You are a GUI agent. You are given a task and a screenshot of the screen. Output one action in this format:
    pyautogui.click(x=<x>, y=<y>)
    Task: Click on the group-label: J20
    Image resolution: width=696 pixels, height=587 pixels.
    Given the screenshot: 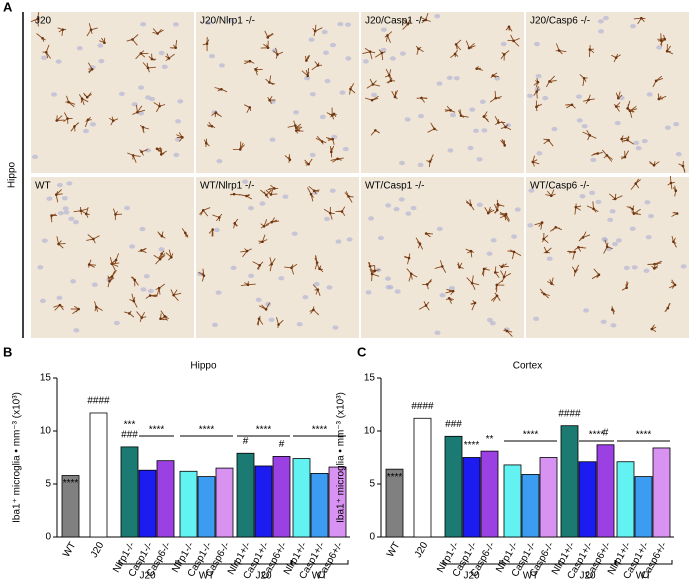 What is the action you would take?
    pyautogui.click(x=263, y=576)
    